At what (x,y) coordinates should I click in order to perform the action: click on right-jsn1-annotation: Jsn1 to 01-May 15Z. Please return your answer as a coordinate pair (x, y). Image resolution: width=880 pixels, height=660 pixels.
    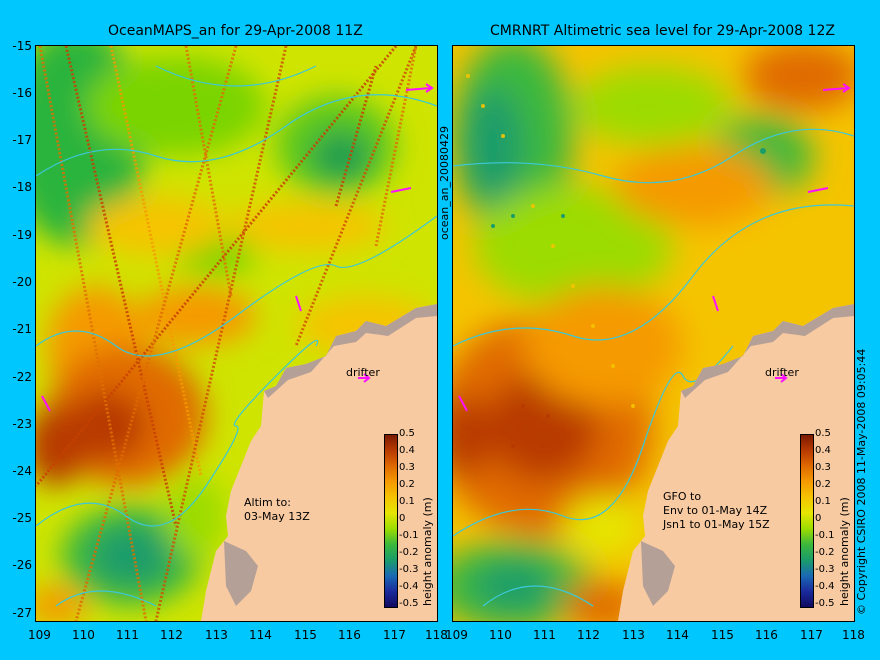
    Looking at the image, I should click on (716, 524).